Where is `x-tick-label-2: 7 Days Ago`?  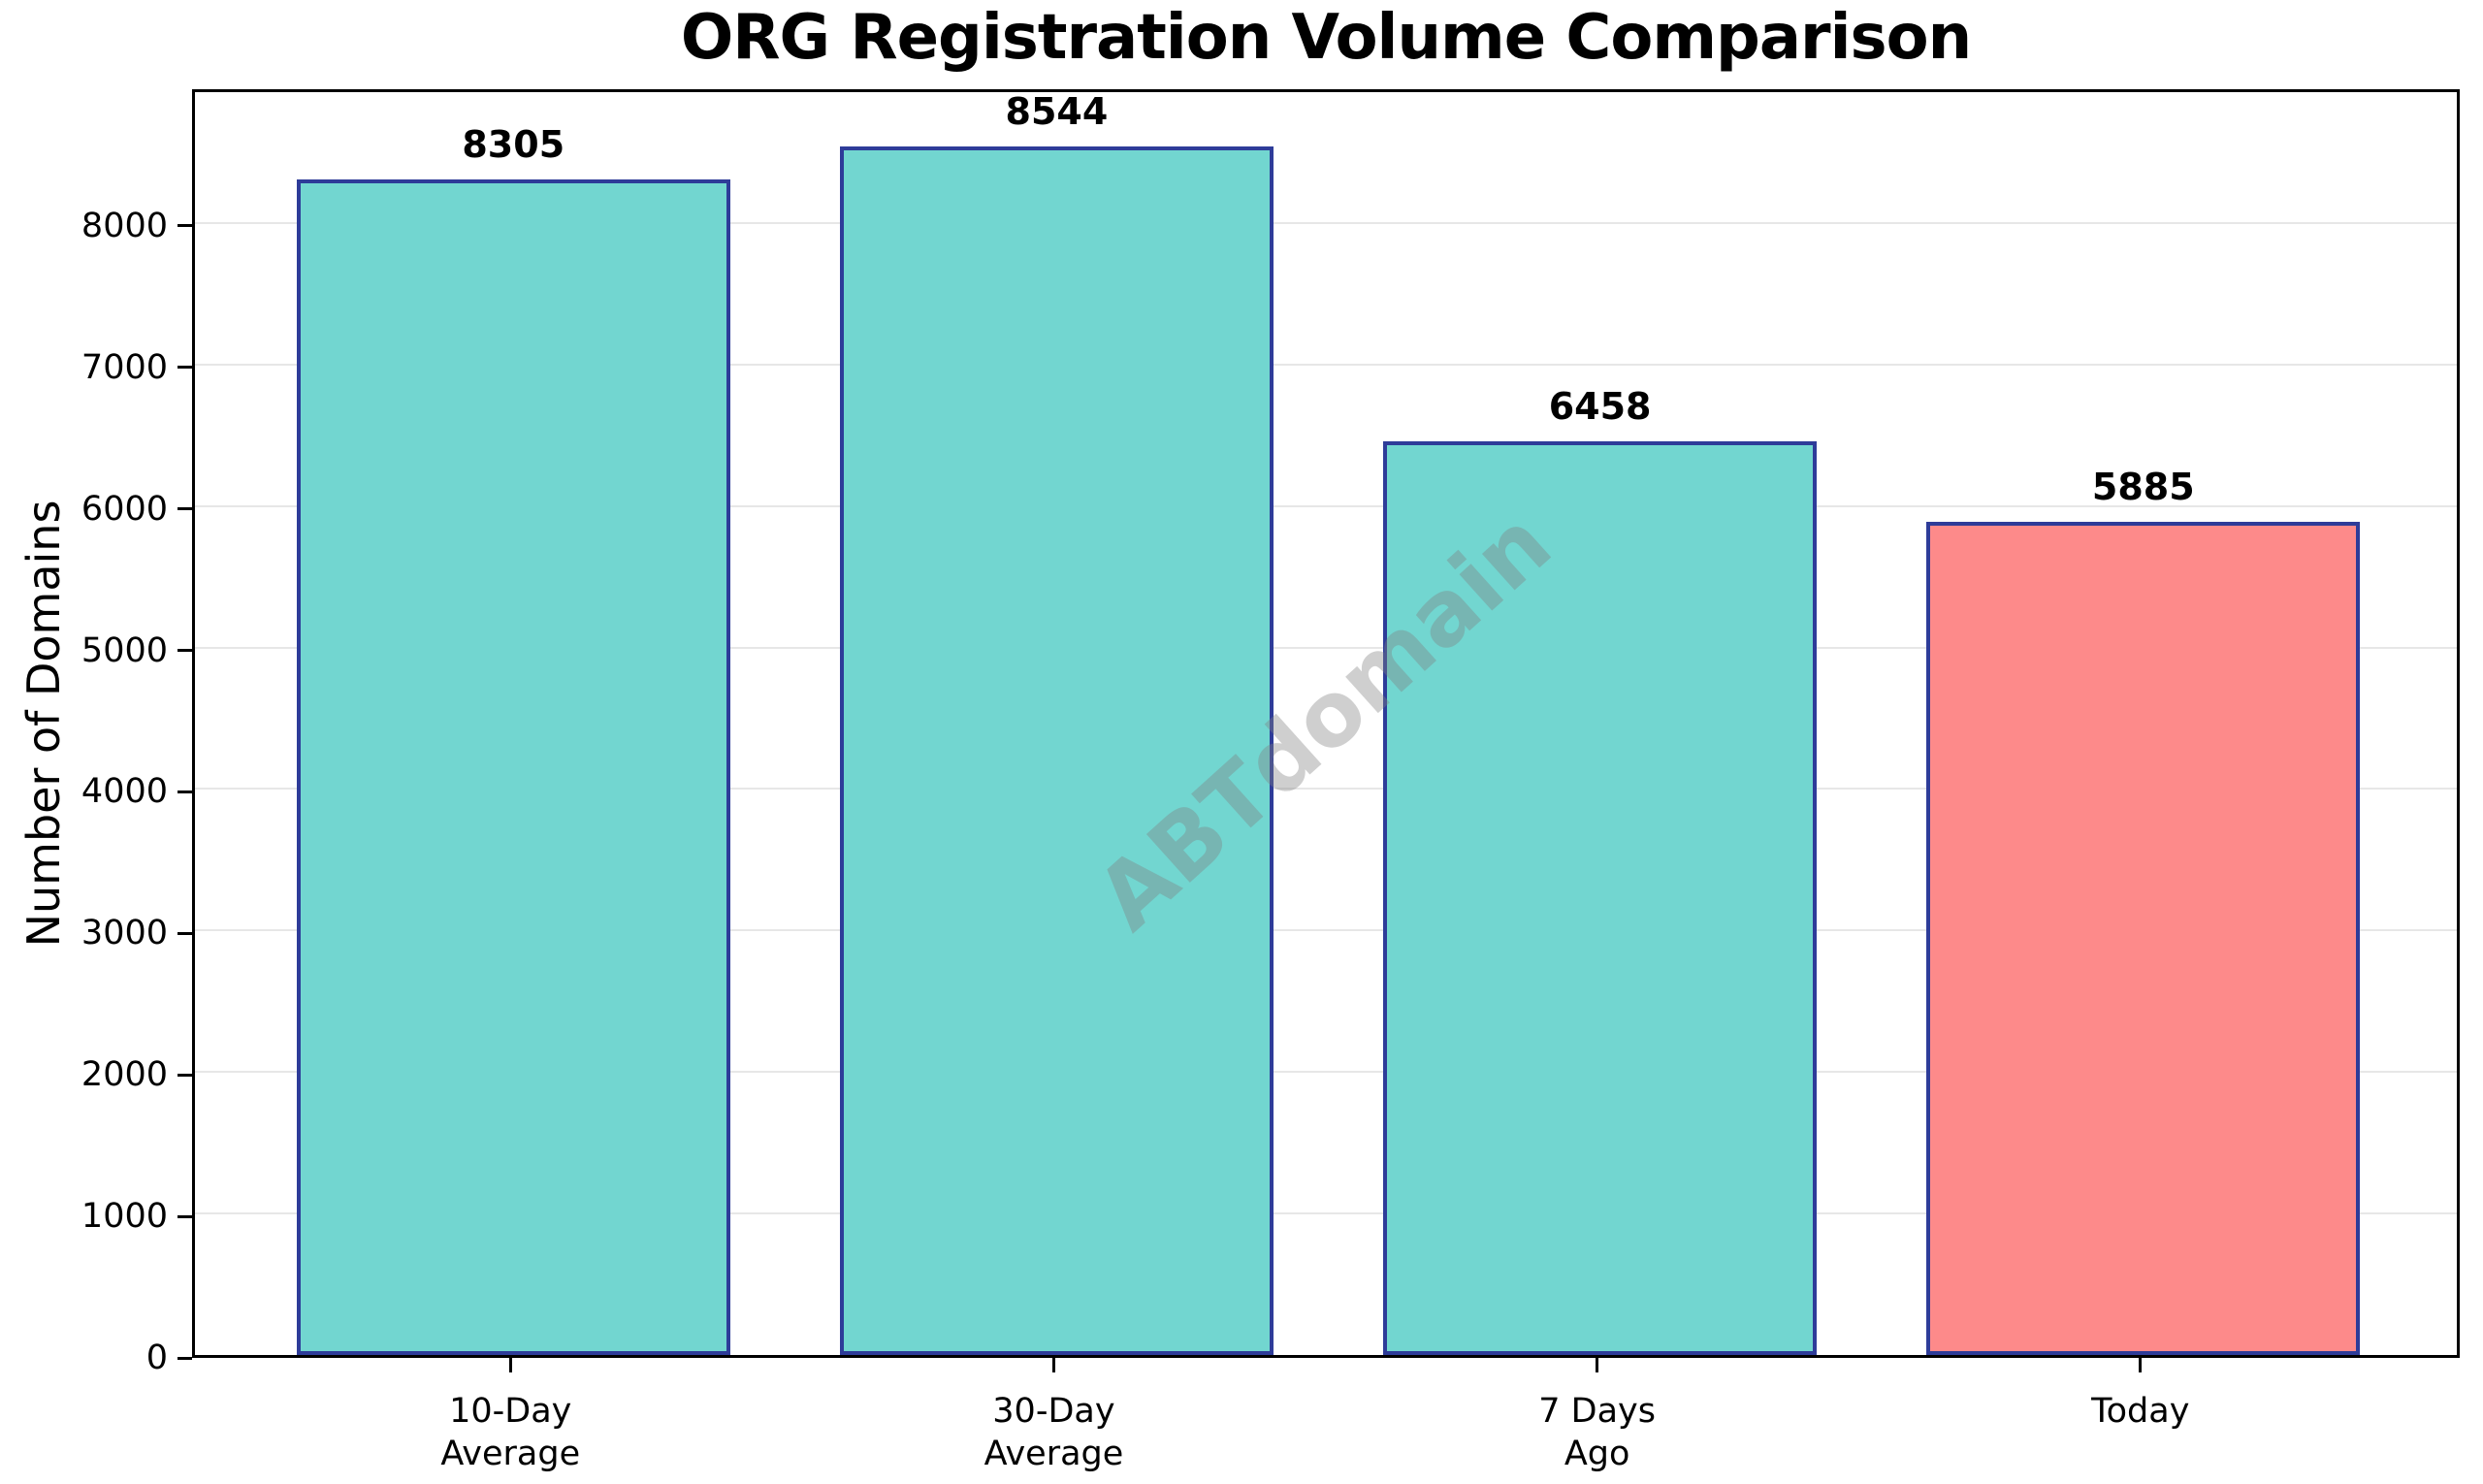 x-tick-label-2: 7 Days Ago is located at coordinates (1597, 1432).